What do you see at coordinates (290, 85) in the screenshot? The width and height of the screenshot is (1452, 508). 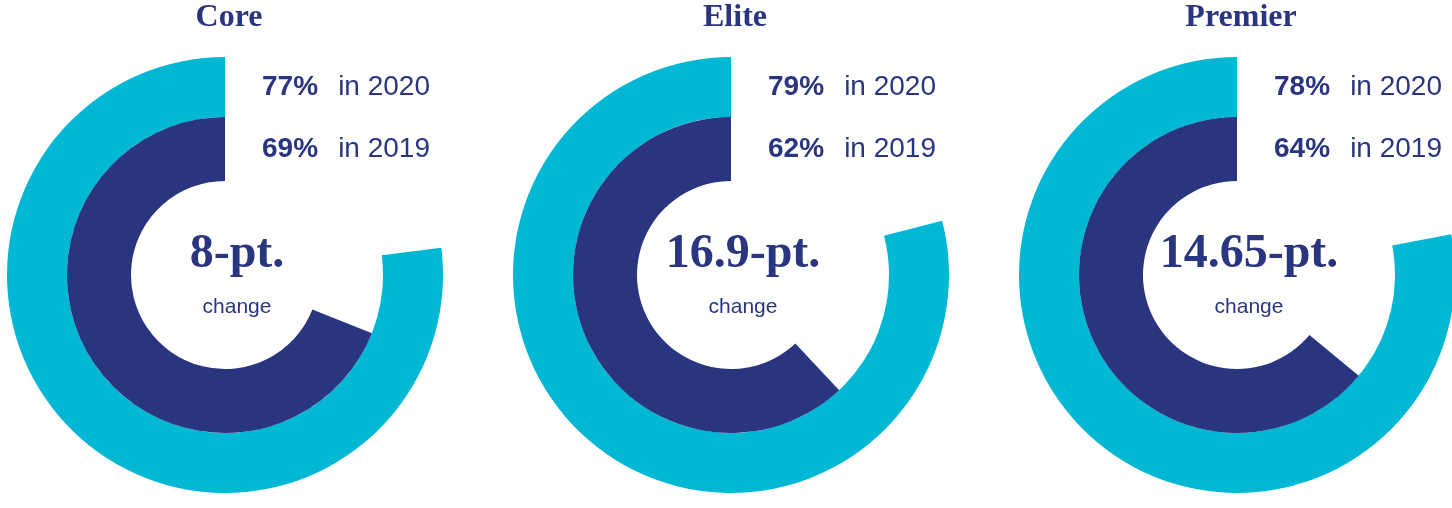 I see `data-label: 77%` at bounding box center [290, 85].